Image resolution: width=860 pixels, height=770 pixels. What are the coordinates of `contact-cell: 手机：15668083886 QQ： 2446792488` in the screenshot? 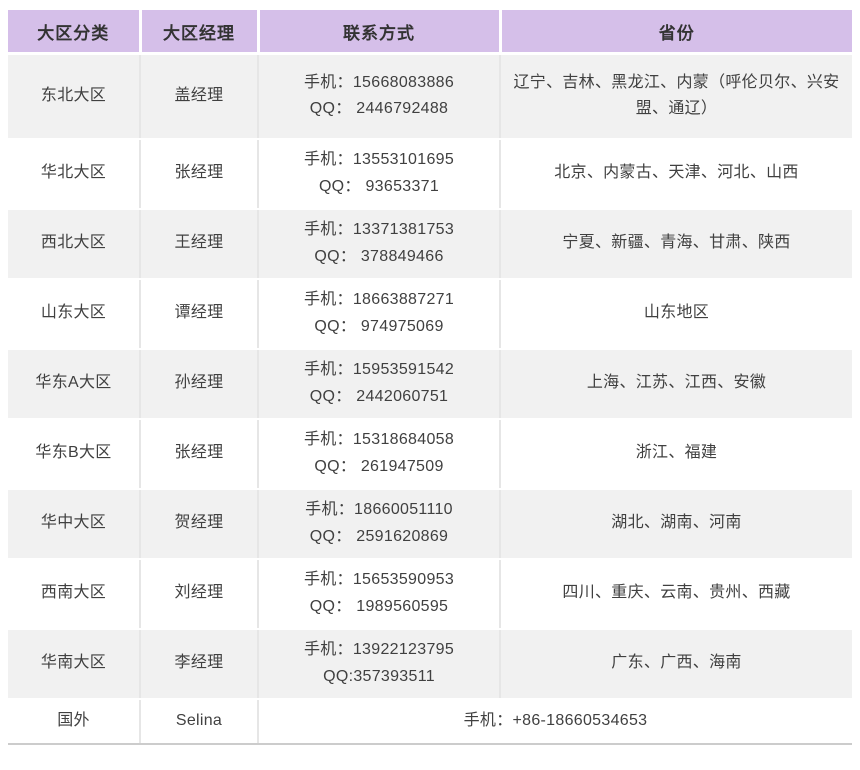 It's located at (379, 96).